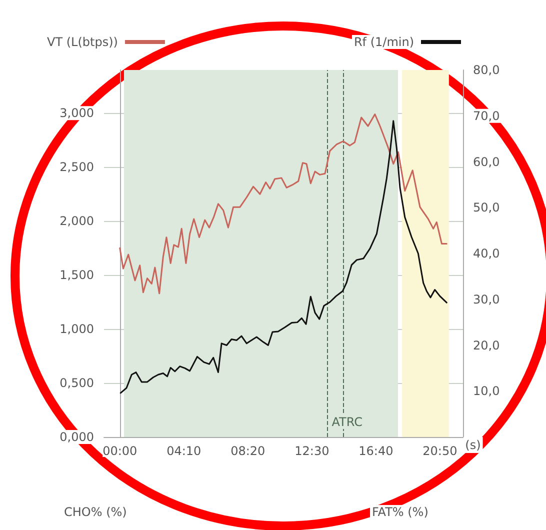 The width and height of the screenshot is (546, 530). What do you see at coordinates (384, 42) in the screenshot?
I see `legend-label: Rf (1/min)` at bounding box center [384, 42].